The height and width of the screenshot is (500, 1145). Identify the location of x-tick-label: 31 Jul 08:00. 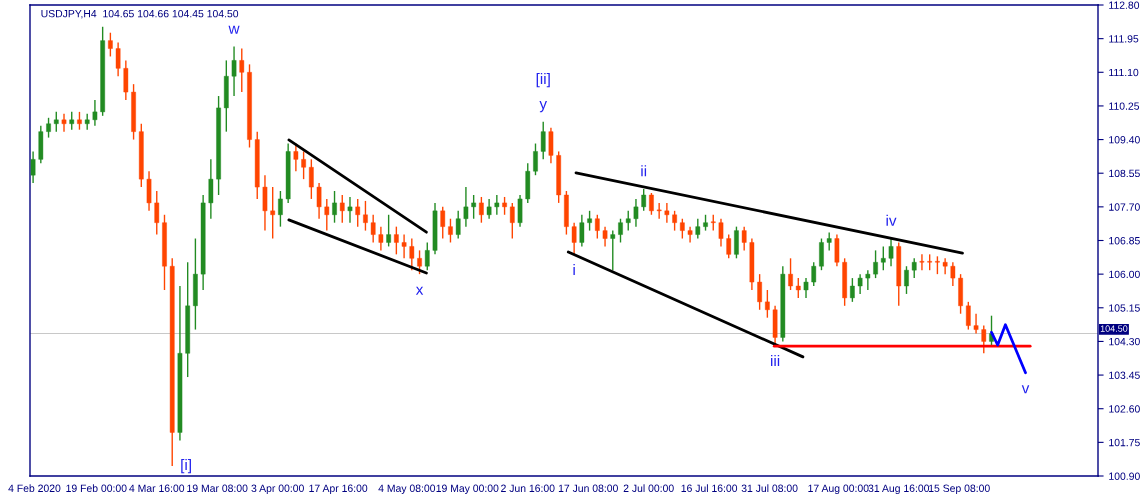
(769, 488).